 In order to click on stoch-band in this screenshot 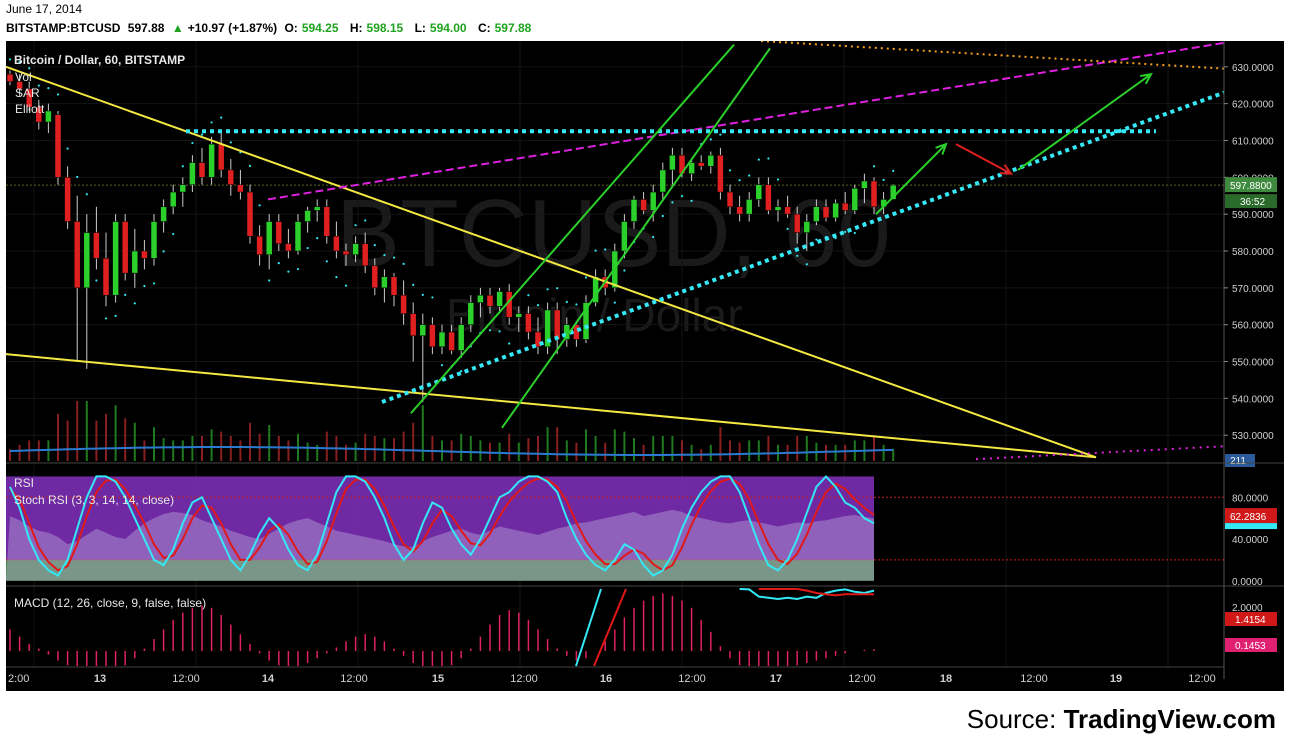, I will do `click(440, 518)`.